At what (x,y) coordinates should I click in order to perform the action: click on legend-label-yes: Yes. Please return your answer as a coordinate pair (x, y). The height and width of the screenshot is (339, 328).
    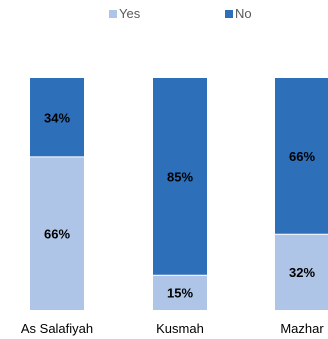
    Looking at the image, I should click on (130, 13).